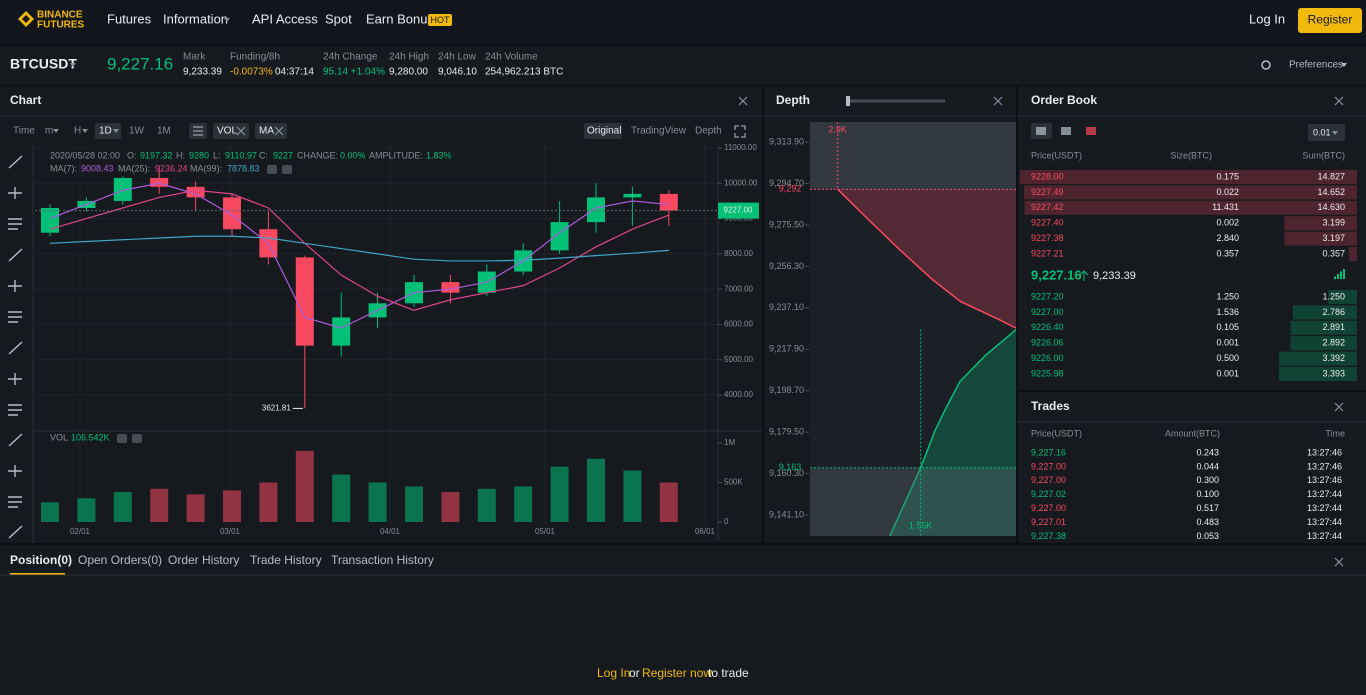  What do you see at coordinates (266, 131) in the screenshot?
I see `indicator: MA` at bounding box center [266, 131].